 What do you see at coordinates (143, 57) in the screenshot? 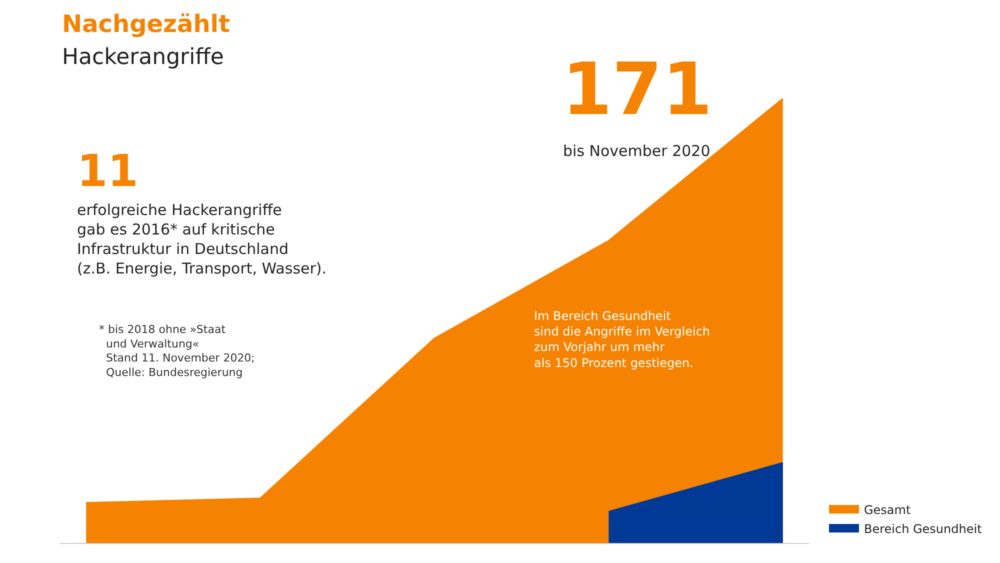
I see `chart-subtitle: Hackerangriffe` at bounding box center [143, 57].